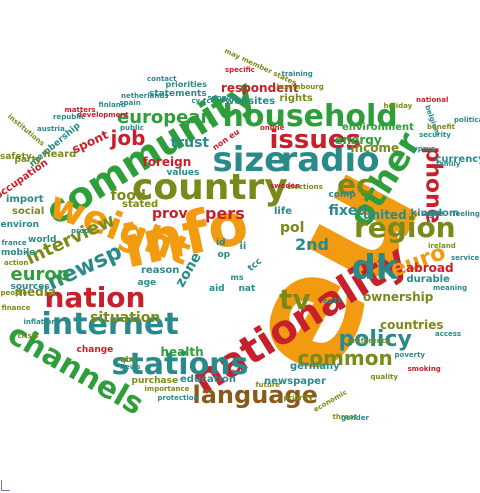  I want to click on cloud-word: france, so click(14, 242).